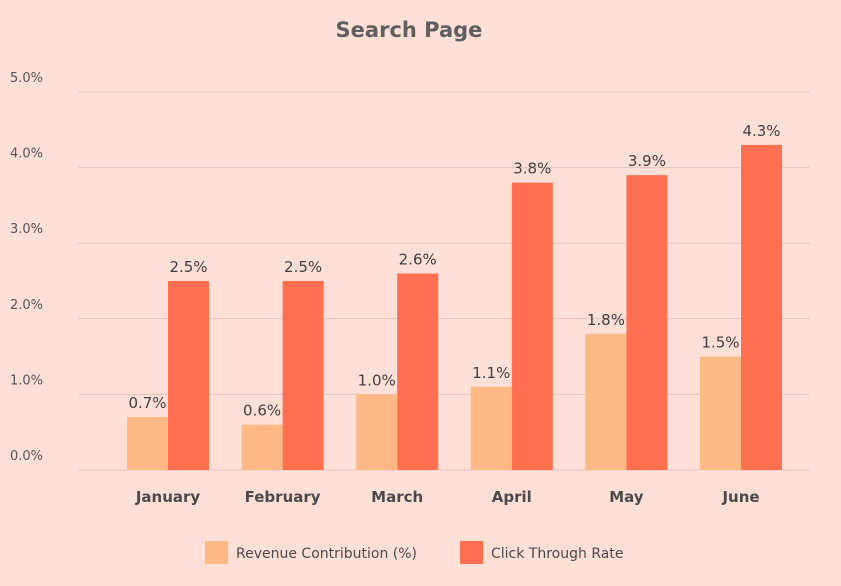  Describe the element at coordinates (26, 78) in the screenshot. I see `y-tick-label: 5.0%` at that location.